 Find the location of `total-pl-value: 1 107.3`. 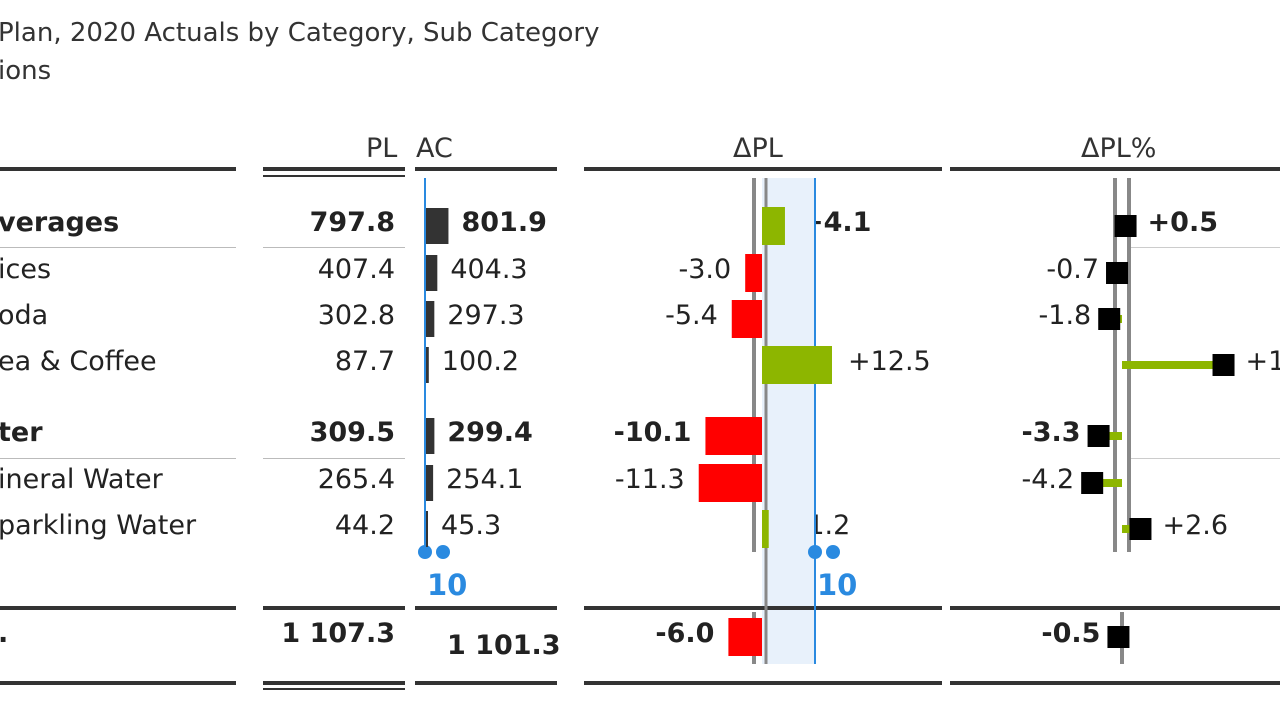

total-pl-value: 1 107.3 is located at coordinates (338, 633).